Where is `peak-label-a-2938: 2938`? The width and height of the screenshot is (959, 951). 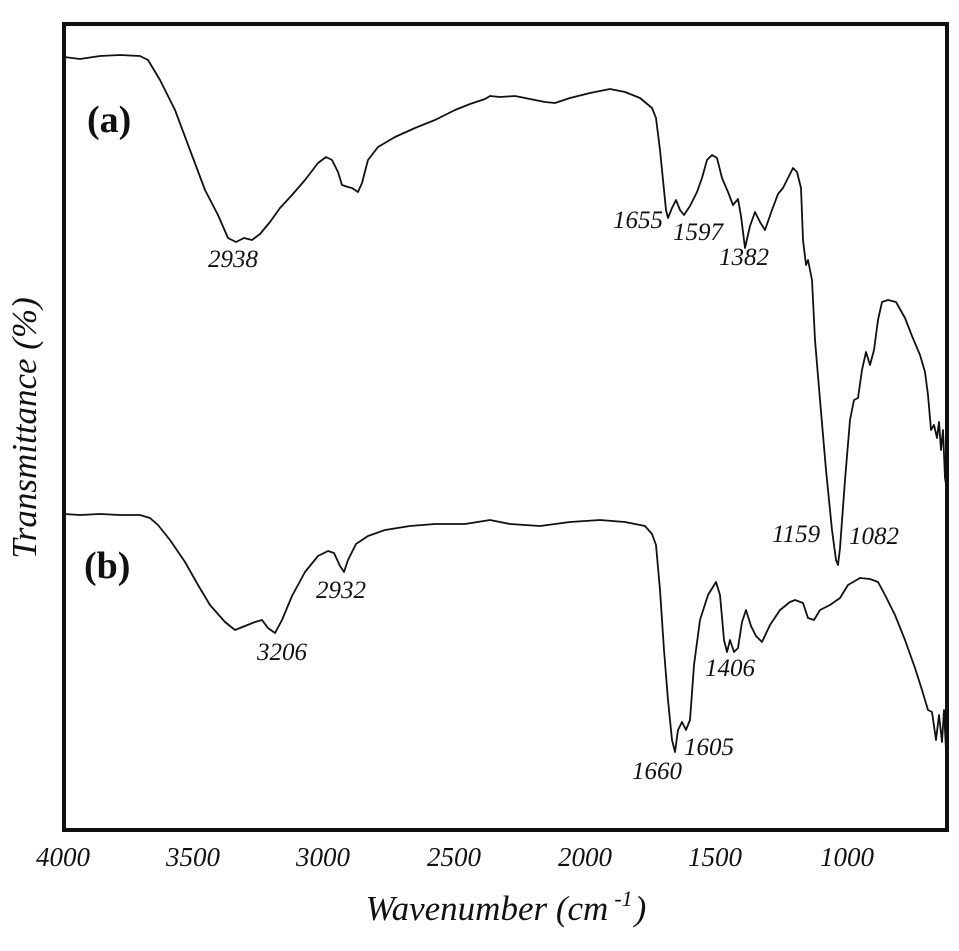
peak-label-a-2938: 2938 is located at coordinates (233, 259).